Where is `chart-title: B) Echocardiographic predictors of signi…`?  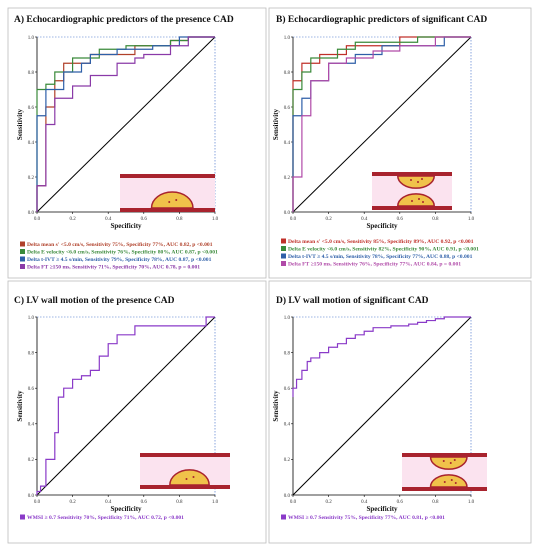 chart-title: B) Echocardiographic predictors of signi… is located at coordinates (381, 19).